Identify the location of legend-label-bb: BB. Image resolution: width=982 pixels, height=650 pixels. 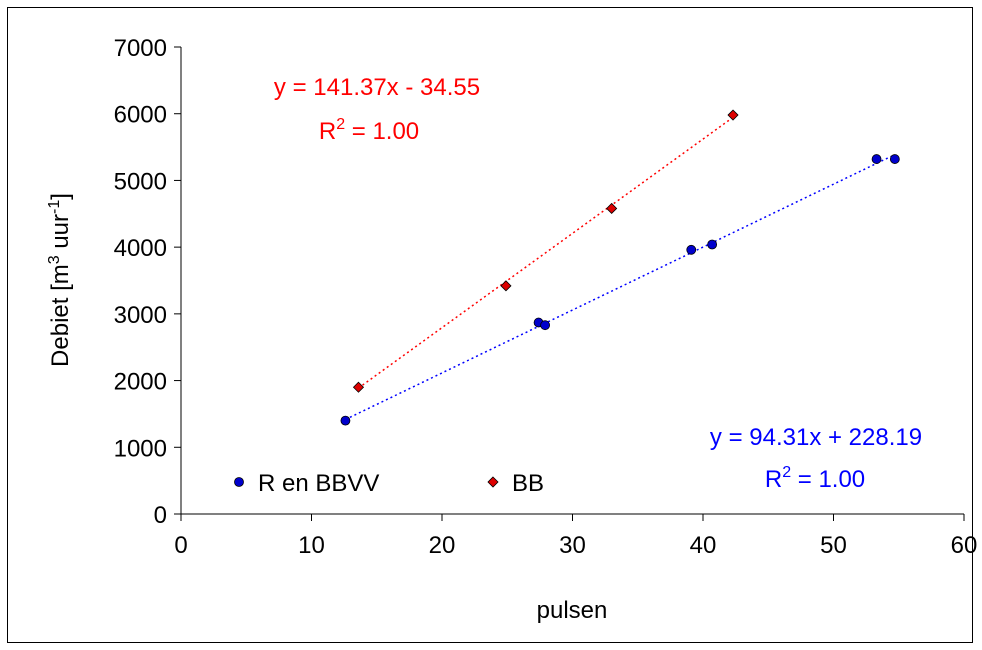
(528, 483).